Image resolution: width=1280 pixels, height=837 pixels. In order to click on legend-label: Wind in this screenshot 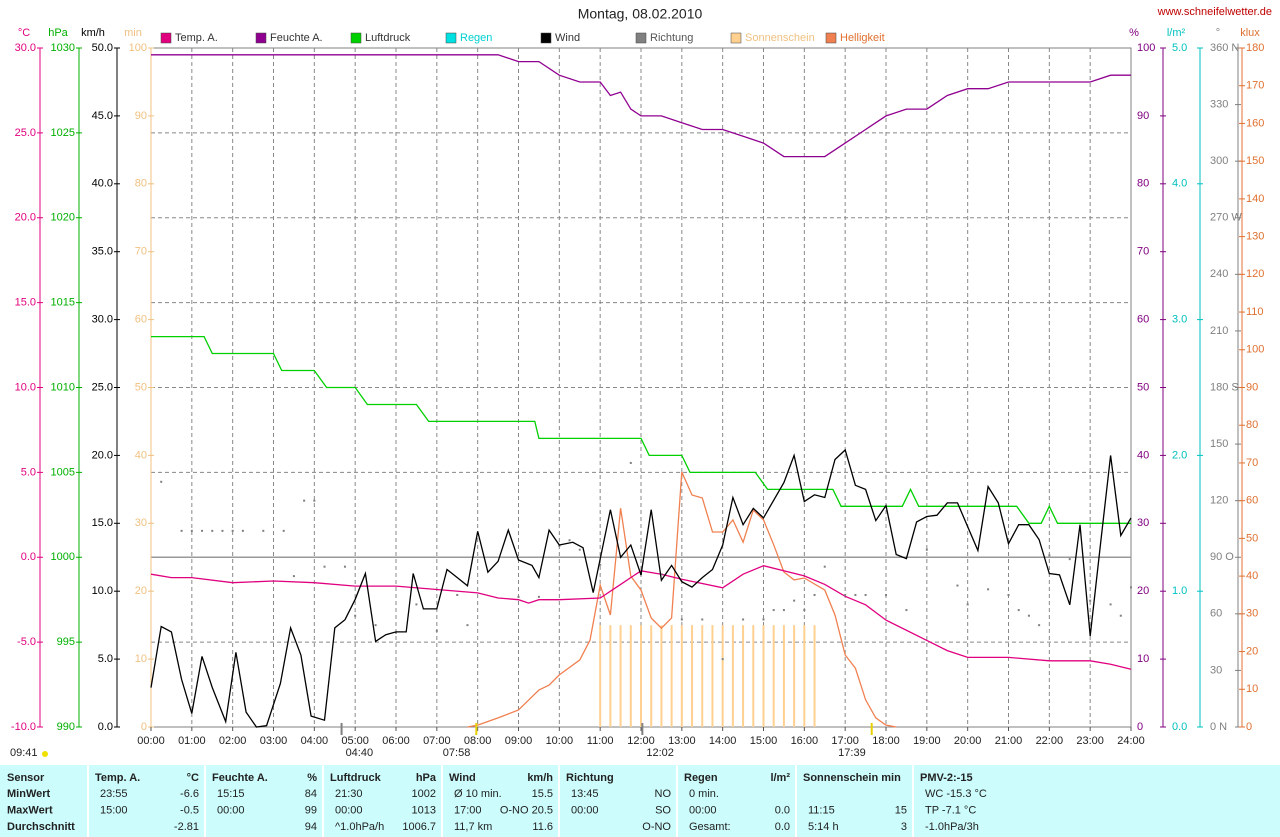, I will do `click(567, 38)`.